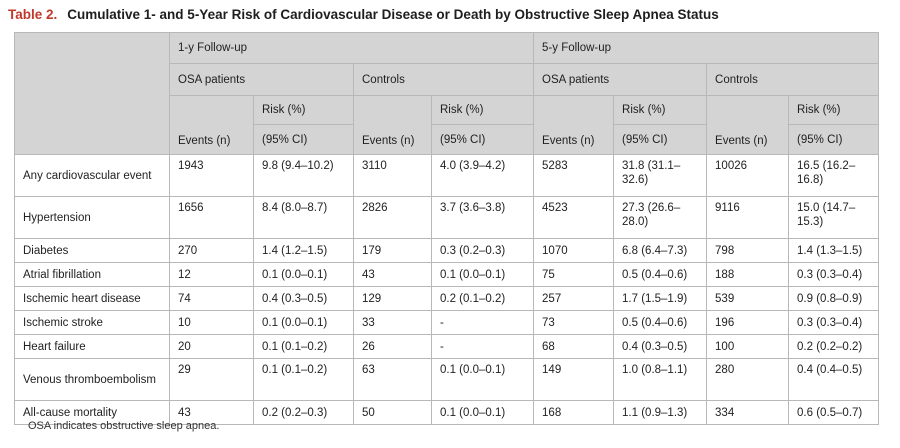 The height and width of the screenshot is (448, 900). I want to click on cell: 798, so click(748, 250).